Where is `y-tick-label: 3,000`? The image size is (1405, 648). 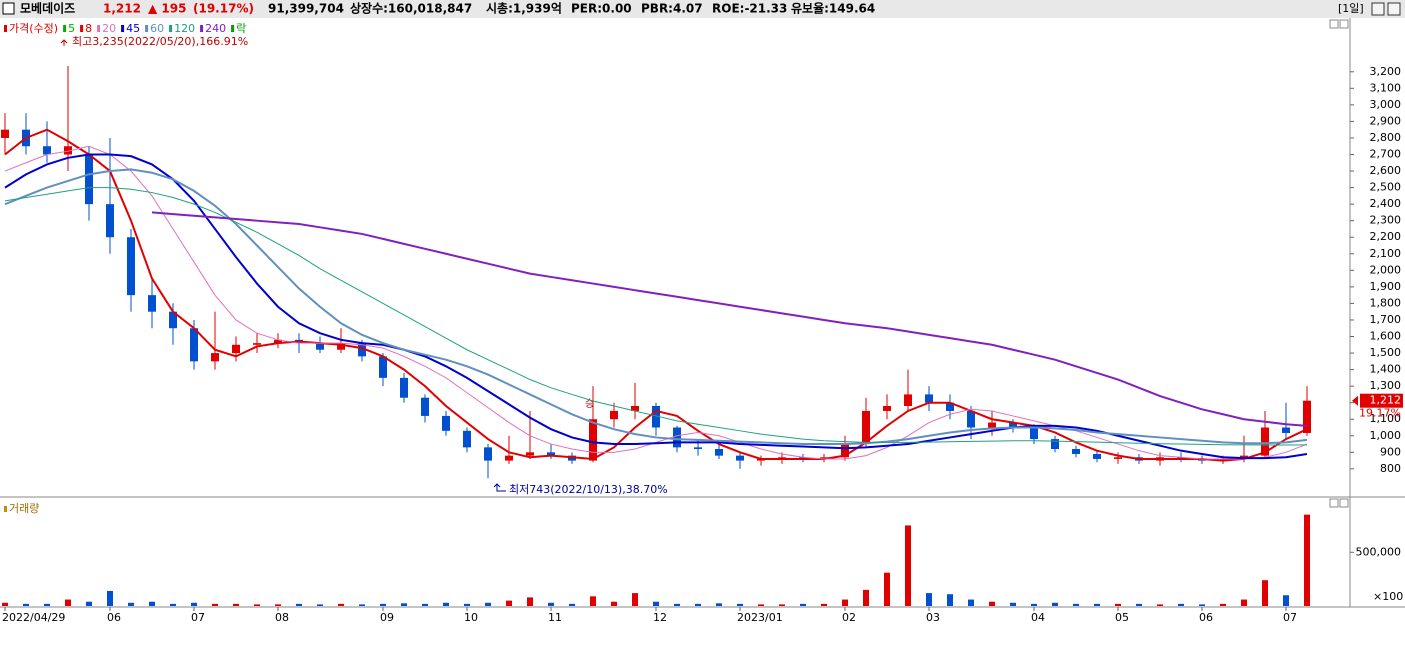 y-tick-label: 3,000 is located at coordinates (1386, 104).